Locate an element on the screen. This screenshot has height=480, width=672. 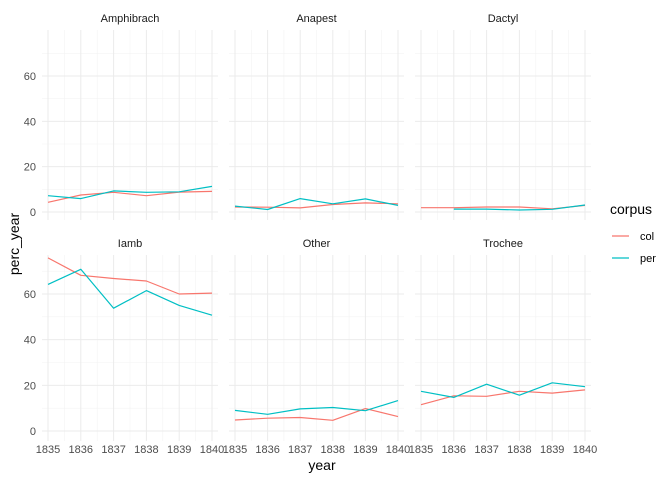
panel-title: Trochee is located at coordinates (503, 244).